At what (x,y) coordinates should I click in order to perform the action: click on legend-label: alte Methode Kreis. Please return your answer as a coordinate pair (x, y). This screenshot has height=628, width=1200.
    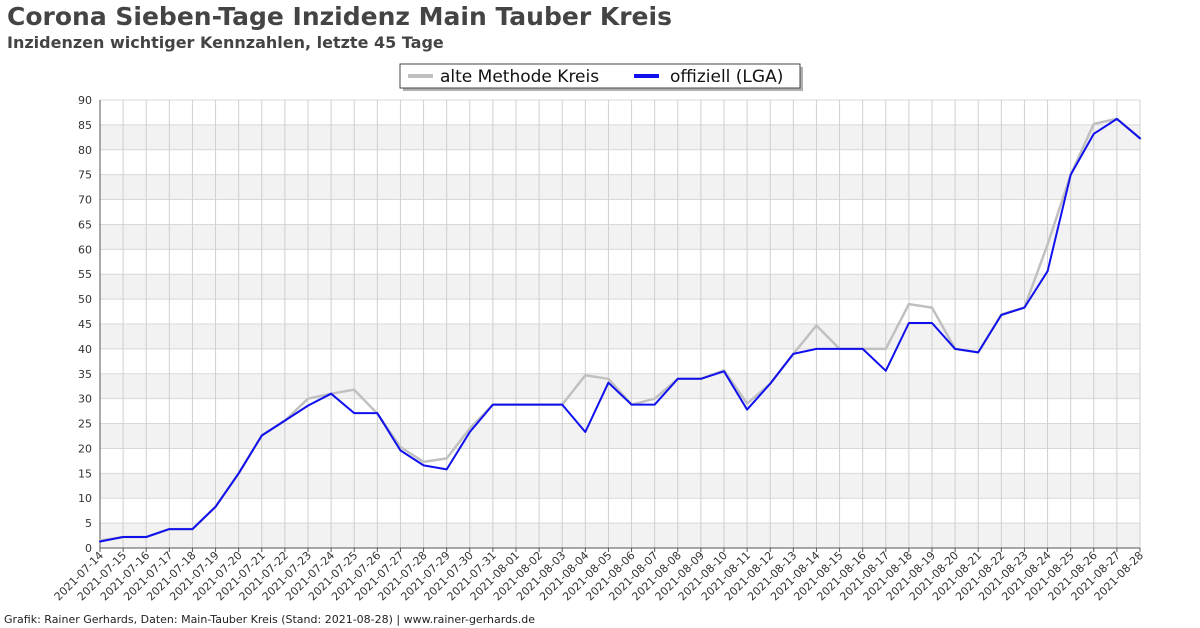
    Looking at the image, I should click on (519, 77).